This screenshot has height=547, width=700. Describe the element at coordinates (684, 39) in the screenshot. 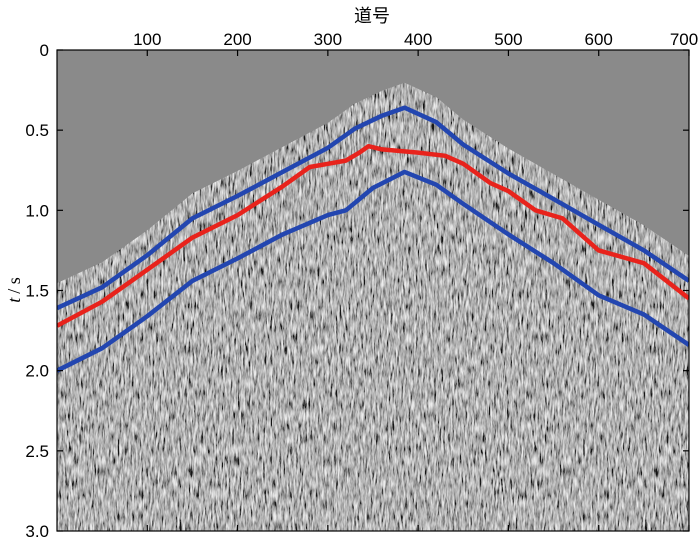

I see `x-tick-label: 700` at that location.